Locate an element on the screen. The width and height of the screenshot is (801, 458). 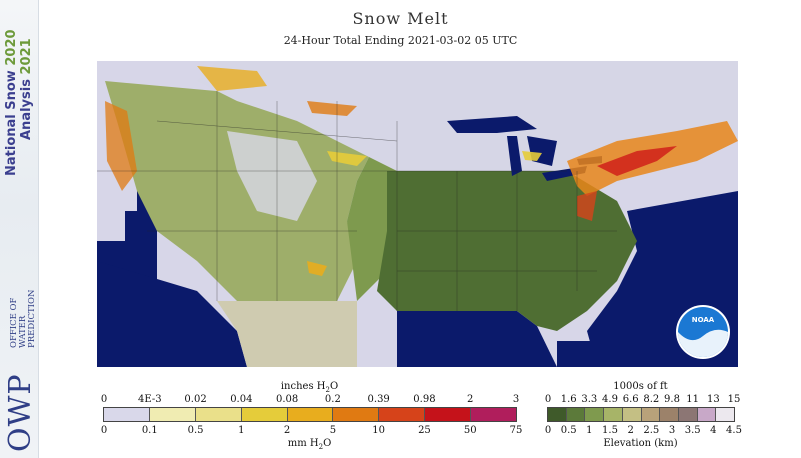
elev-ft-tick-9: 15 is located at coordinates (734, 399).